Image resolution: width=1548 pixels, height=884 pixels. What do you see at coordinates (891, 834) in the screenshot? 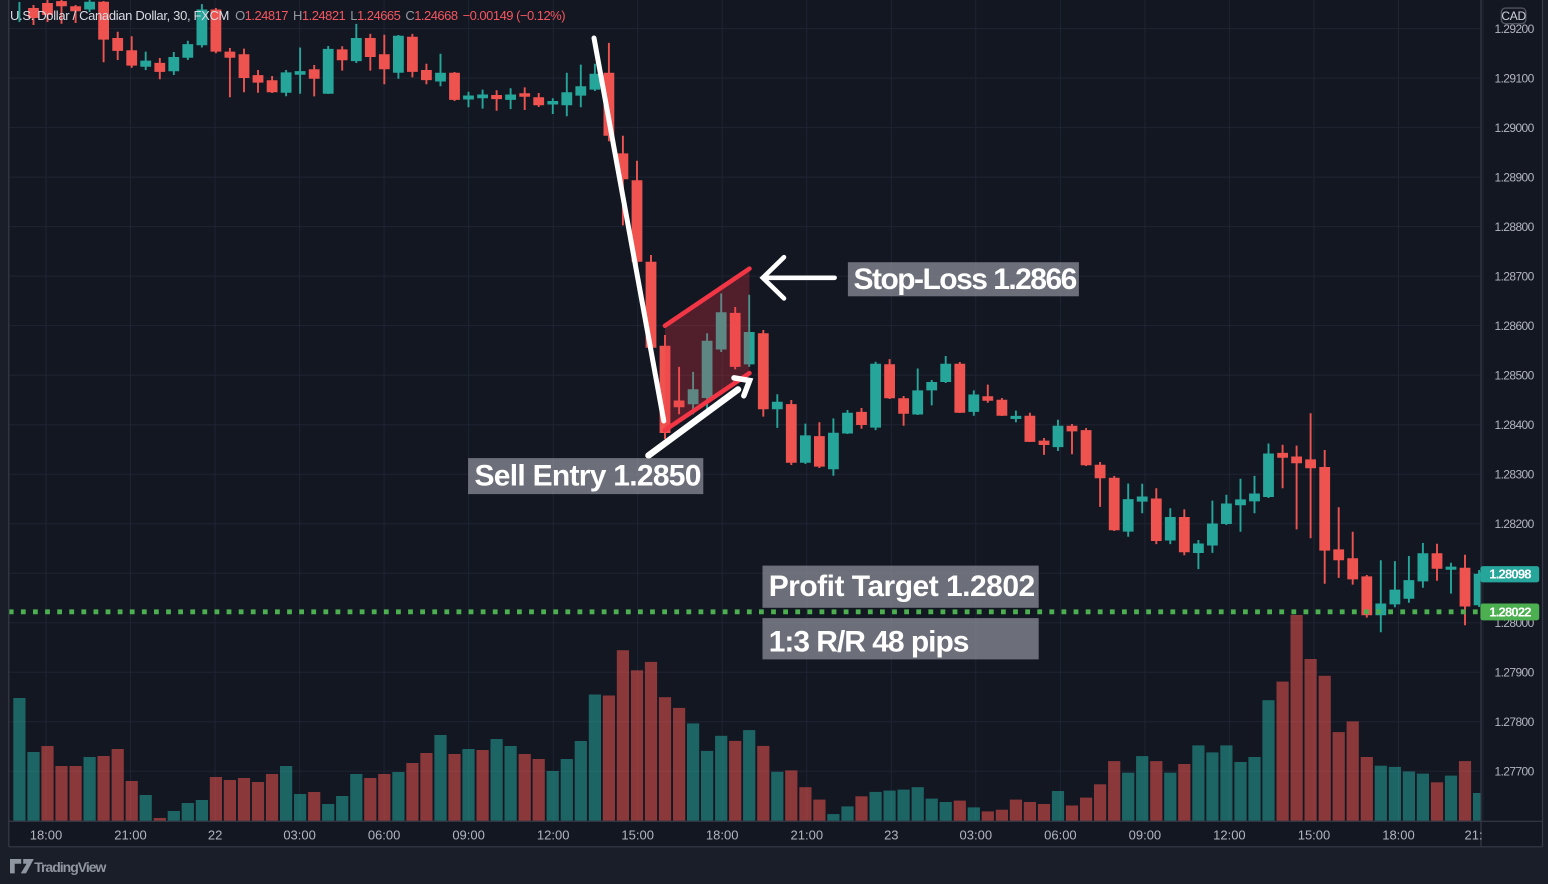
I see `svg-text: 23` at bounding box center [891, 834].